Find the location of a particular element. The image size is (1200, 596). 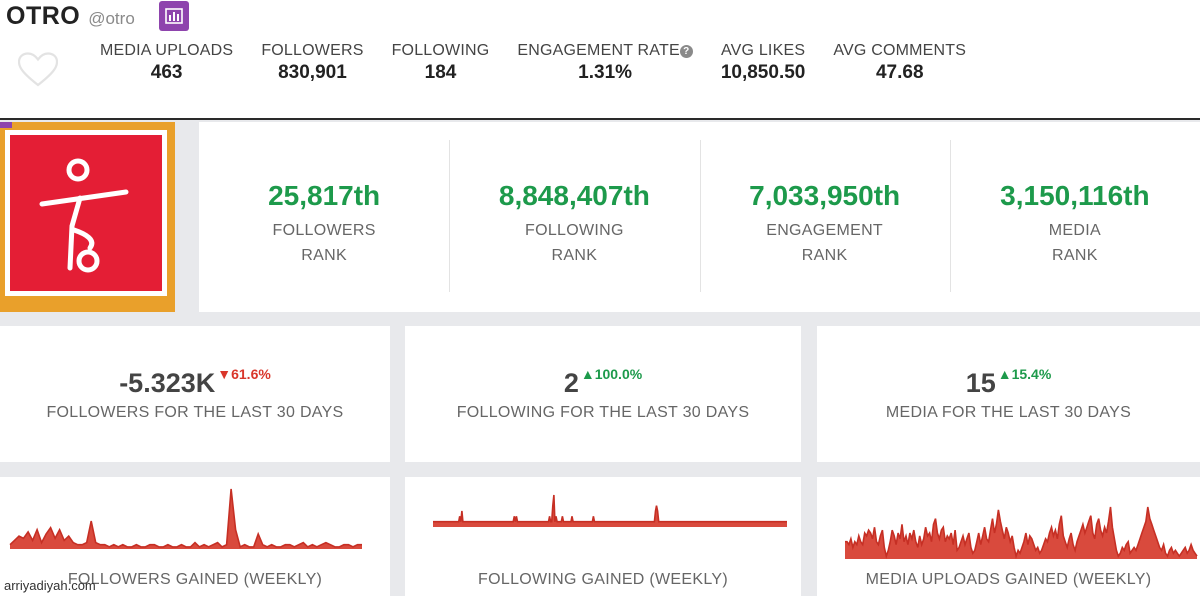

avatar is located at coordinates (87, 217).